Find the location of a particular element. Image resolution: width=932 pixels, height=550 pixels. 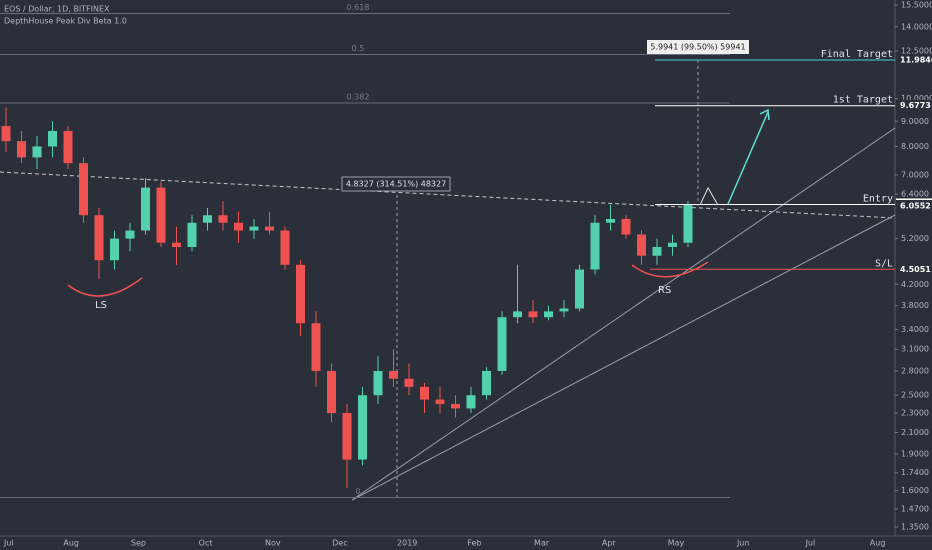

pattern-label: RS is located at coordinates (664, 290).